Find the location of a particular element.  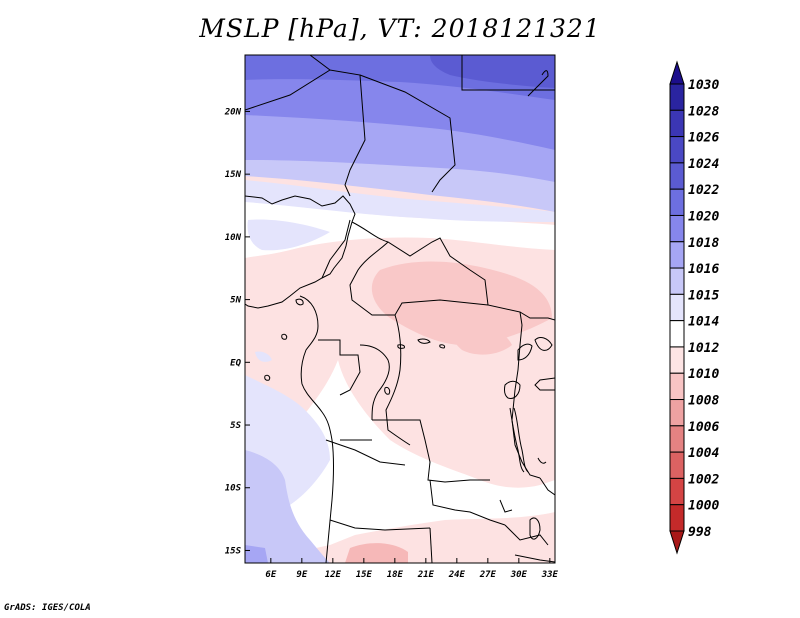

colorbar-label: 1030 is located at coordinates (703, 85).